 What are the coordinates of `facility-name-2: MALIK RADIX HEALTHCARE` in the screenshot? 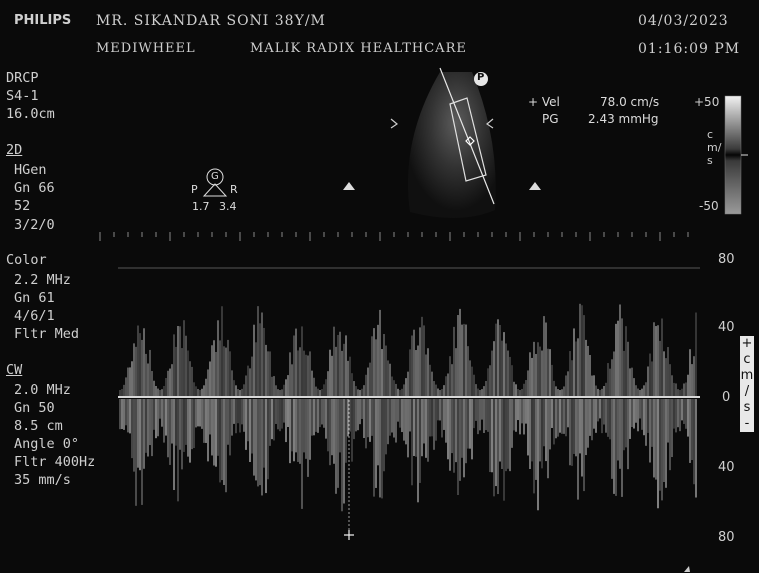 It's located at (358, 48).